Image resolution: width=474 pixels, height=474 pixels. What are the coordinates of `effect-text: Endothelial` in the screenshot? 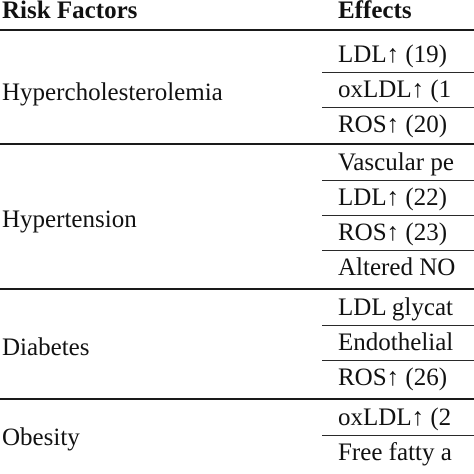 It's located at (396, 342).